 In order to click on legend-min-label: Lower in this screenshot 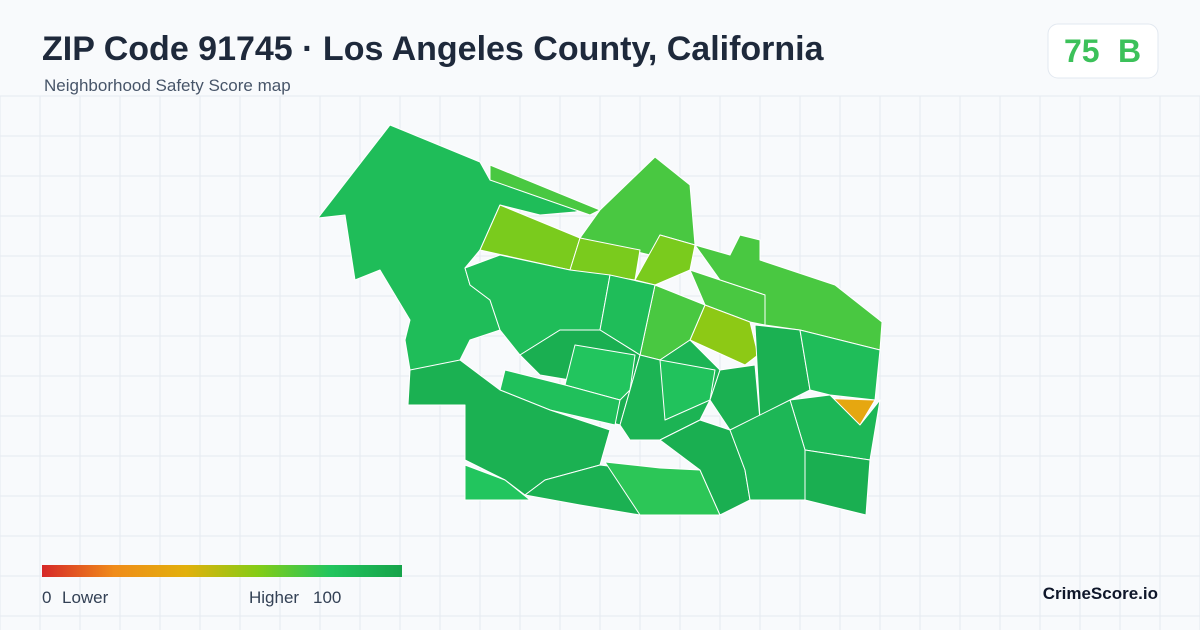, I will do `click(85, 597)`.